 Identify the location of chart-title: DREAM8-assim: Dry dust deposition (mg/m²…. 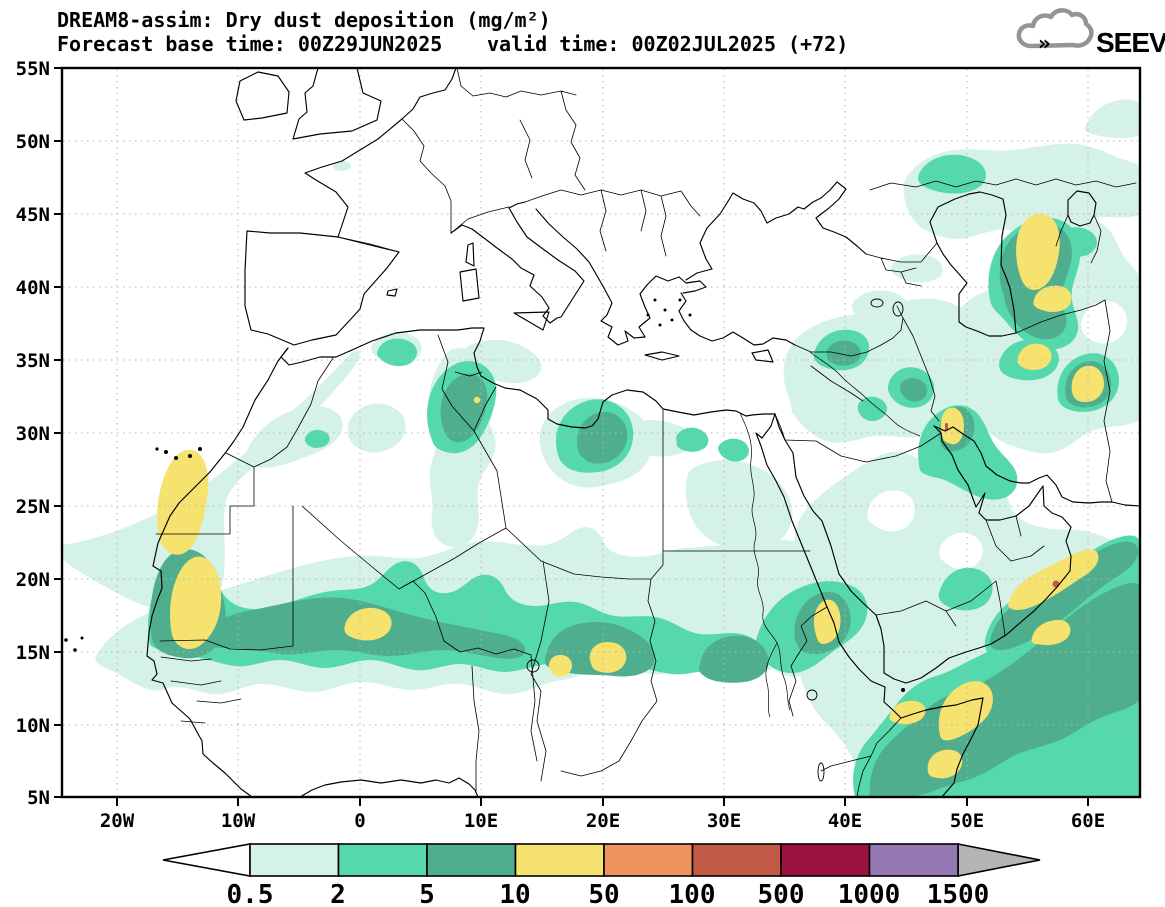
(304, 20).